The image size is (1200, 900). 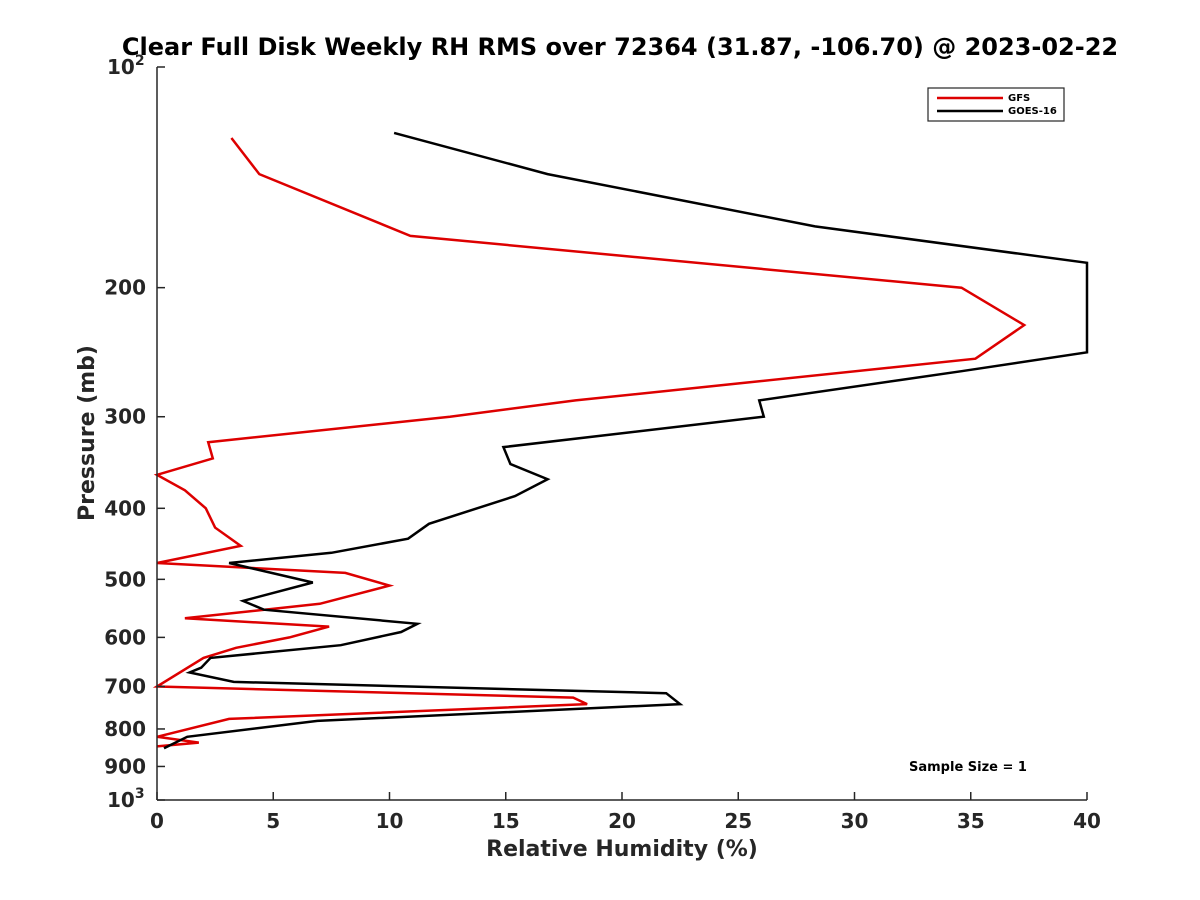 I want to click on x-tick-label: 30, so click(x=855, y=821).